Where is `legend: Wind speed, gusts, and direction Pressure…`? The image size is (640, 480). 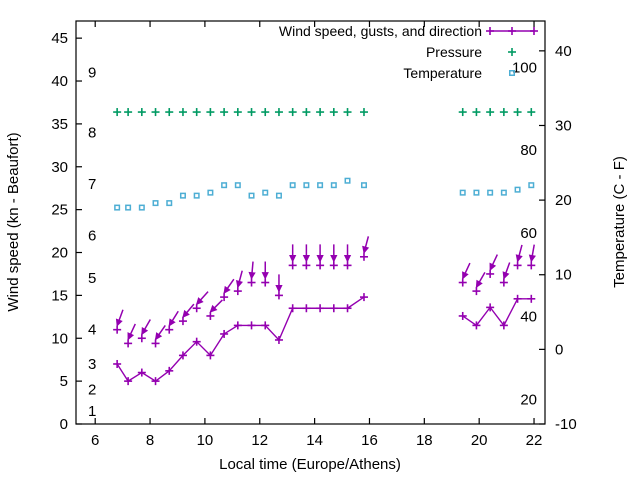 legend: Wind speed, gusts, and direction Pressure… is located at coordinates (408, 52).